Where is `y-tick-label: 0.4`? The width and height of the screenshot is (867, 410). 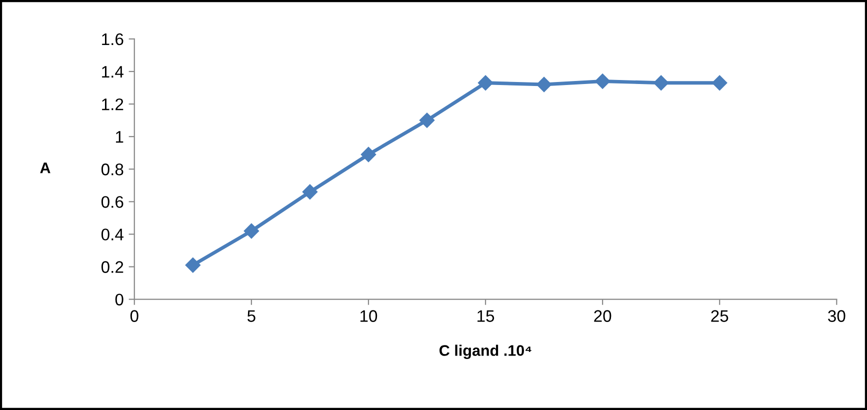
y-tick-label: 0.4 is located at coordinates (112, 234).